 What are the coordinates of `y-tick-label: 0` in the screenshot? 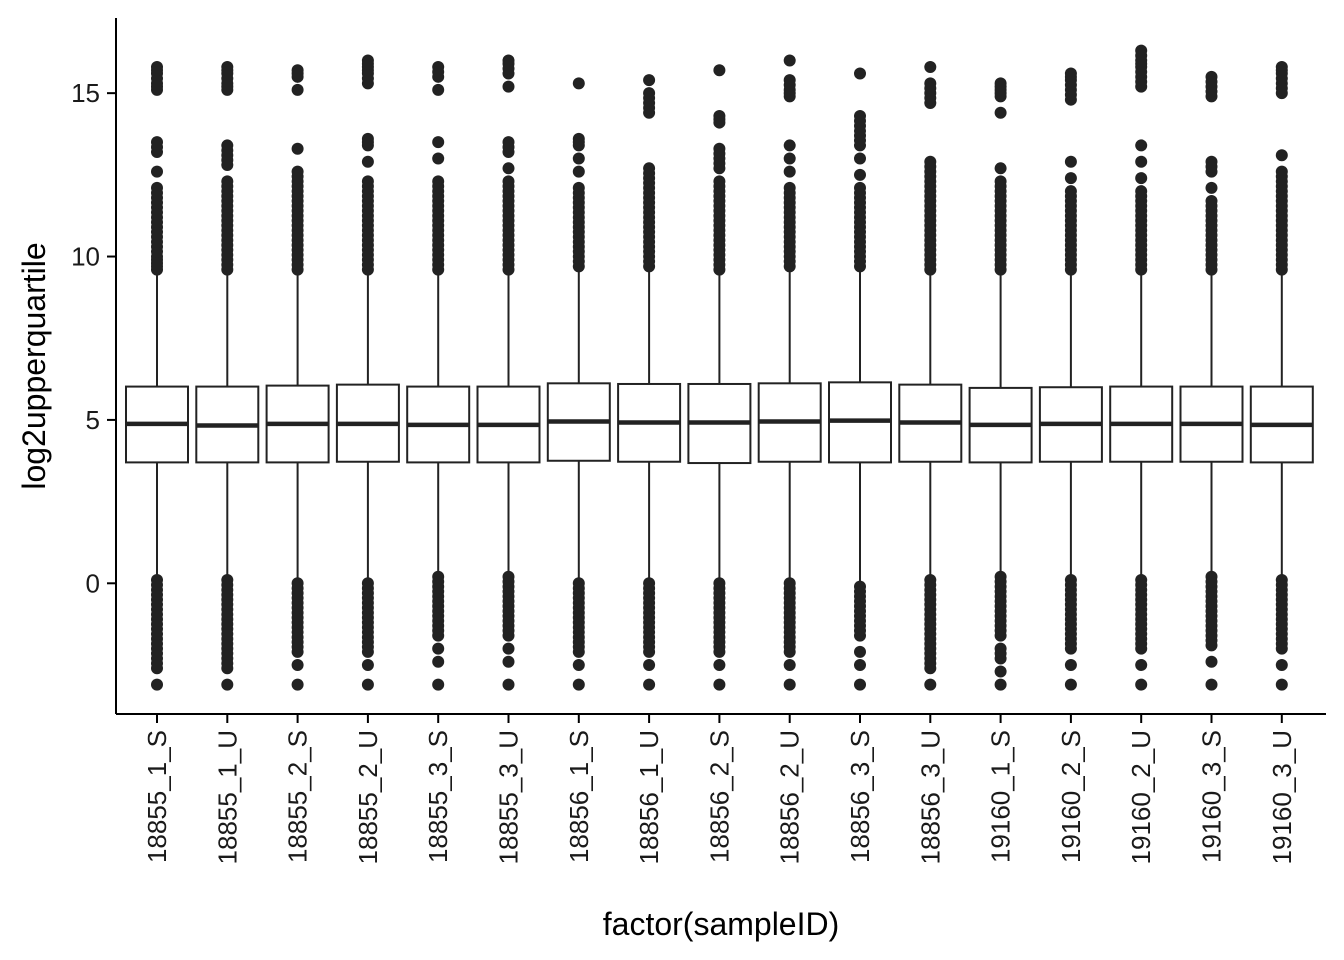 It's located at (93, 583).